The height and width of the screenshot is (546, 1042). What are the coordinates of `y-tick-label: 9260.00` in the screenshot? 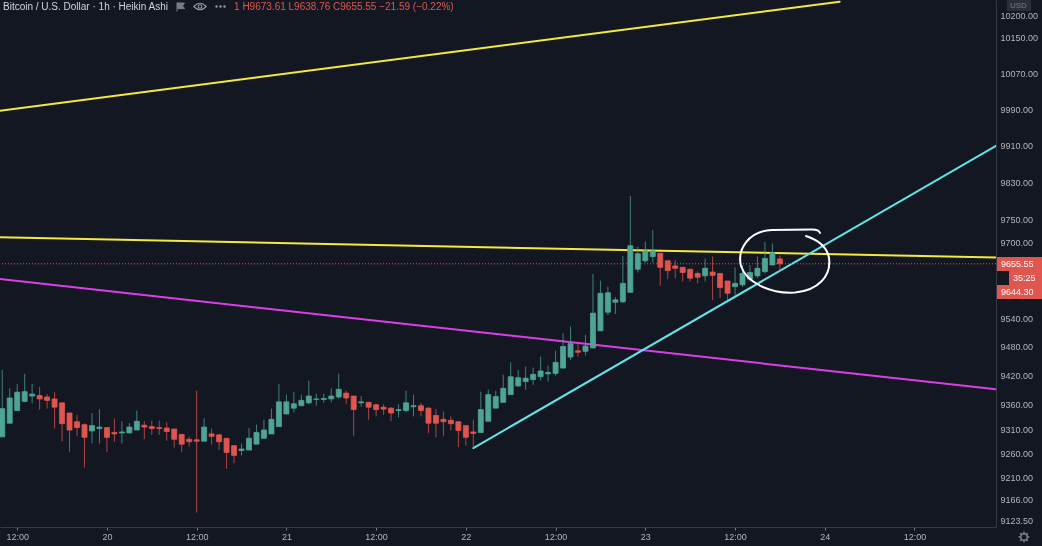 It's located at (1017, 453).